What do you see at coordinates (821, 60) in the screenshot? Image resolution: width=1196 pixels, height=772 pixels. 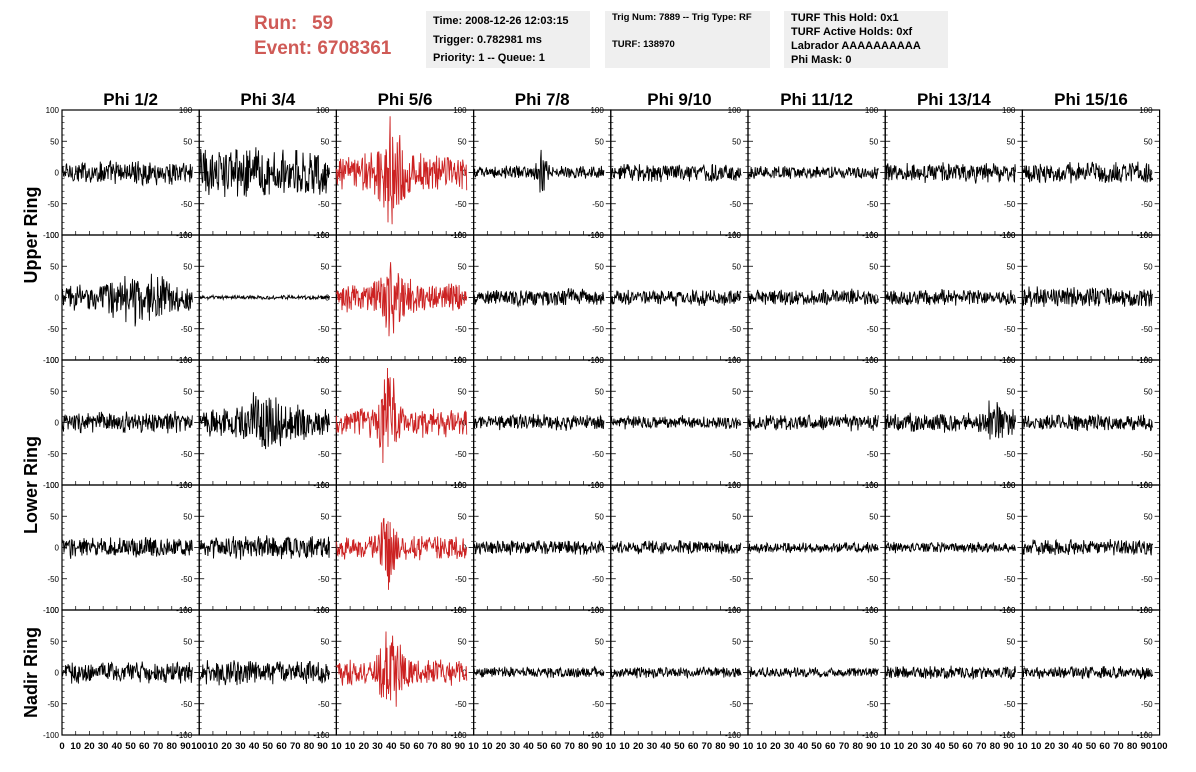 I see `phi-mask-text: Phi Mask: 0` at bounding box center [821, 60].